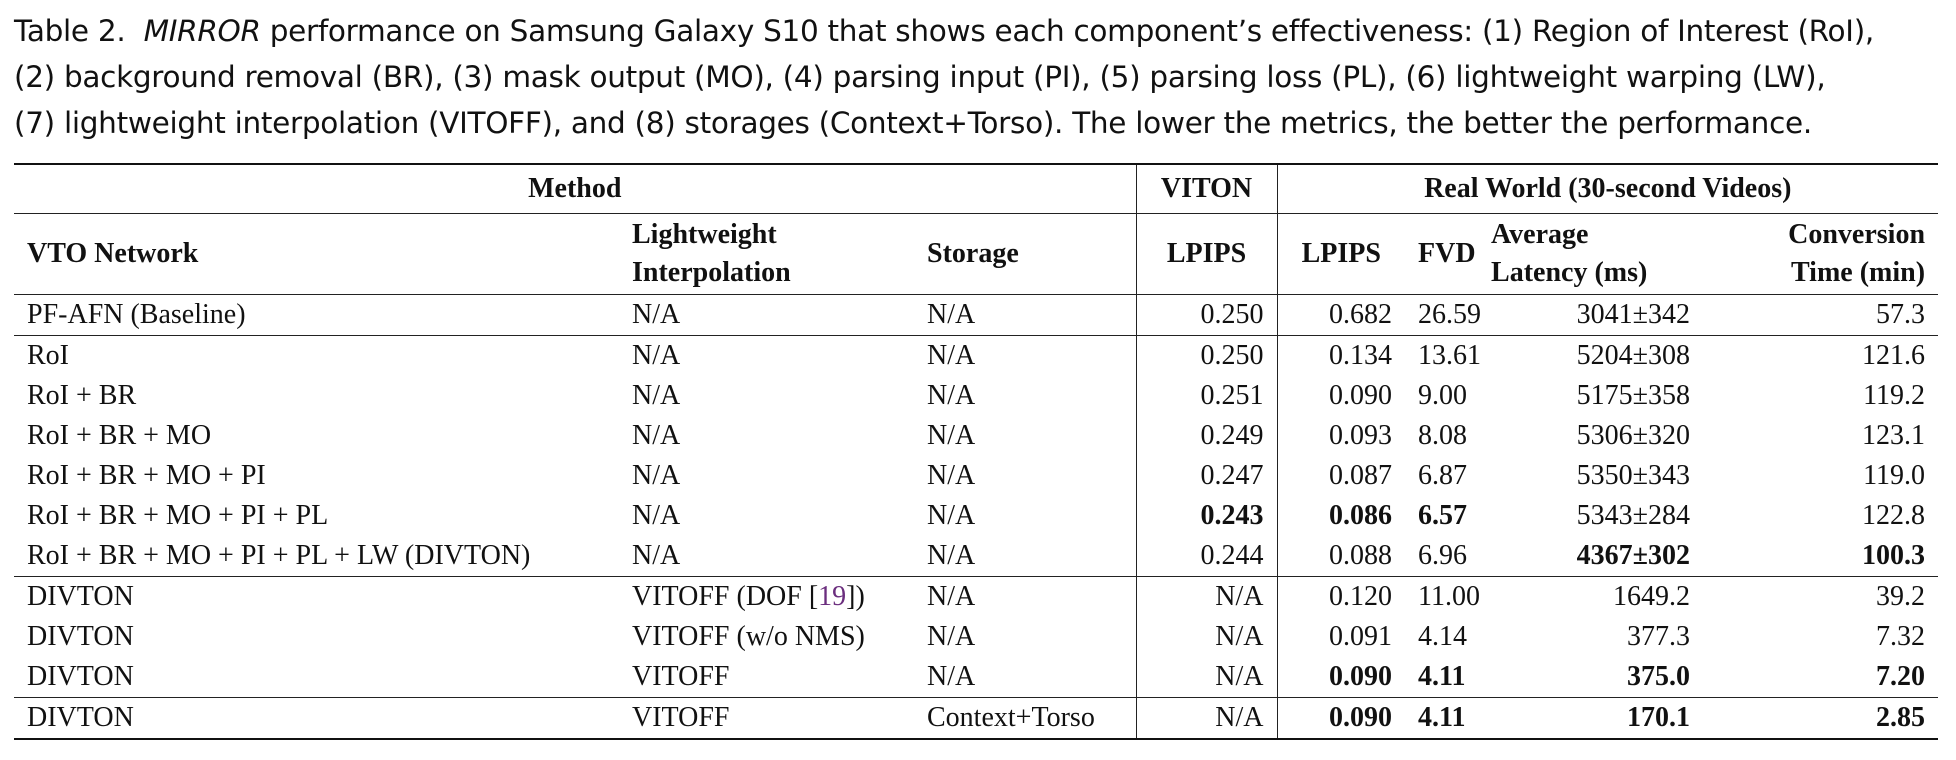 This screenshot has height=760, width=1956. What do you see at coordinates (146, 475) in the screenshot?
I see `cell-vto-network: RoI + BR + MO + PI` at bounding box center [146, 475].